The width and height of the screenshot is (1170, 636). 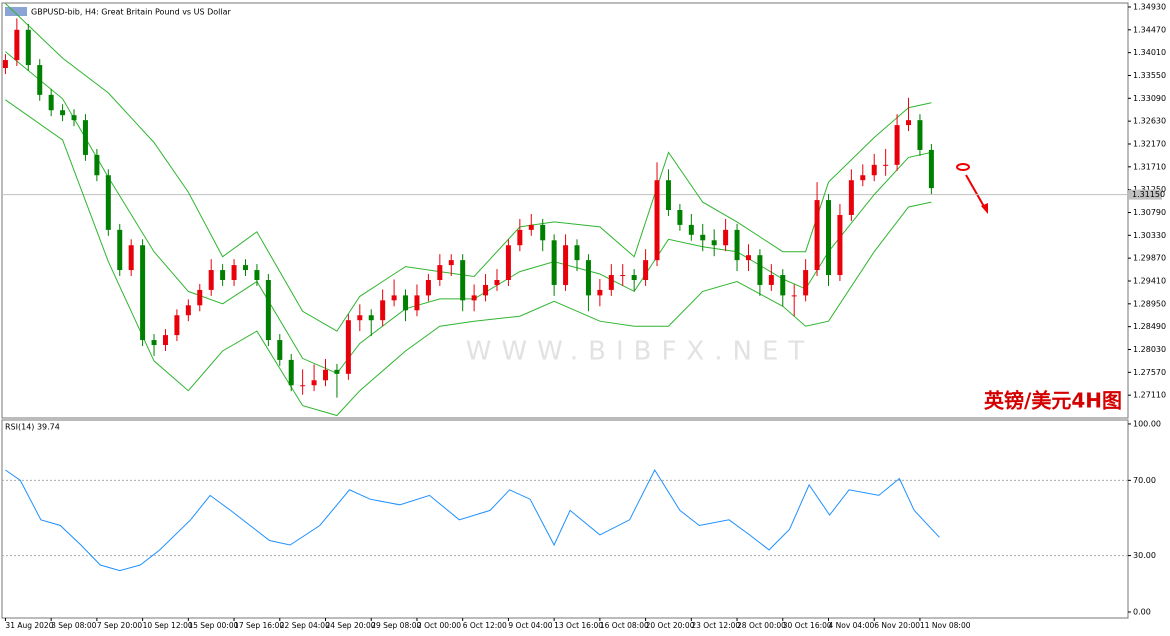 What do you see at coordinates (16, 11) in the screenshot?
I see `symbol-icon` at bounding box center [16, 11].